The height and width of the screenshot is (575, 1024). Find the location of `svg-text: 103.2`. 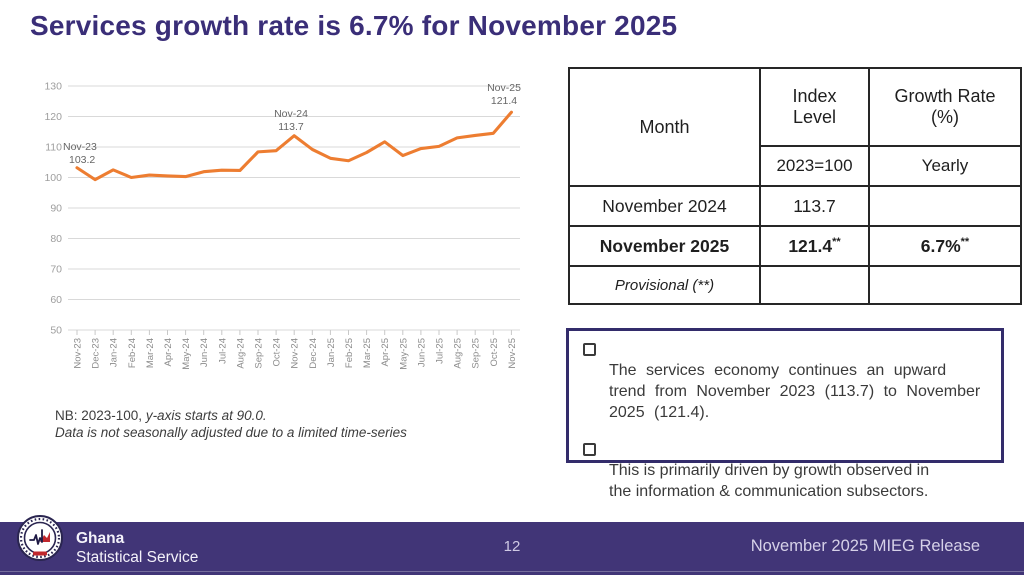

svg-text: 103.2 is located at coordinates (82, 160).